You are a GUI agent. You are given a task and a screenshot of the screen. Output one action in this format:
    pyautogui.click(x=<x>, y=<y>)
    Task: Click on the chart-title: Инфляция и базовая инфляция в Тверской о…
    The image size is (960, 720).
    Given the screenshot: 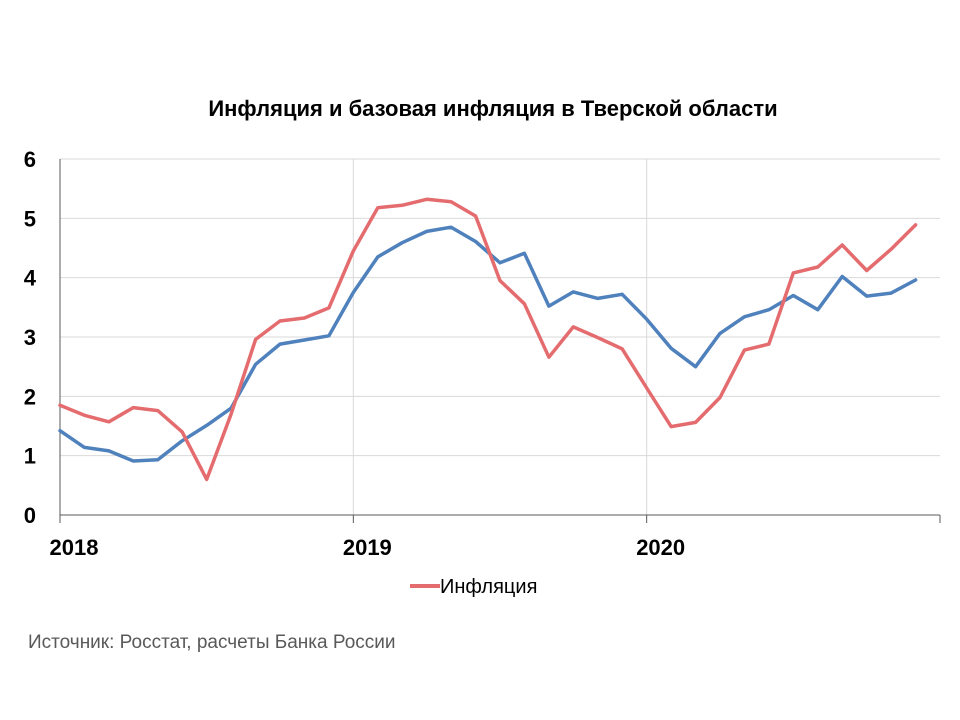 What is the action you would take?
    pyautogui.click(x=493, y=108)
    